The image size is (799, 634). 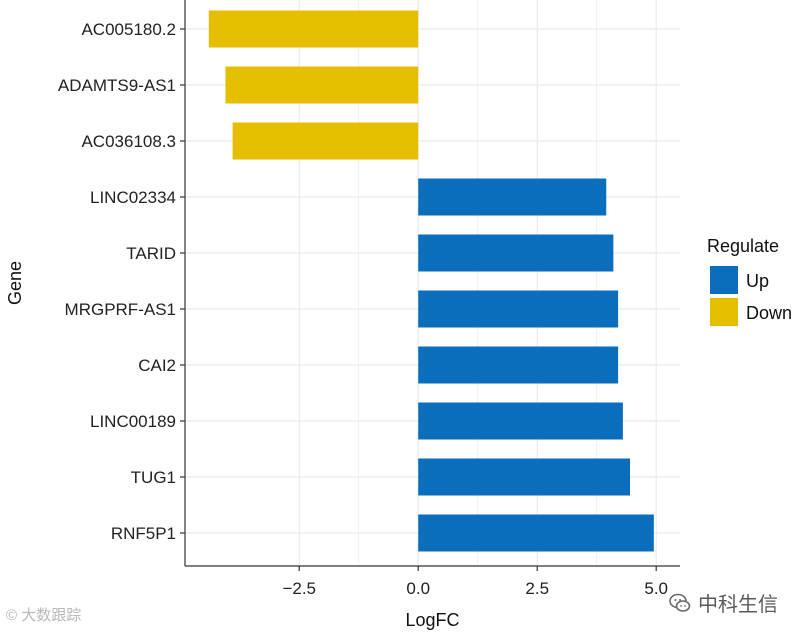 What do you see at coordinates (724, 280) in the screenshot?
I see `legend-swatch-up` at bounding box center [724, 280].